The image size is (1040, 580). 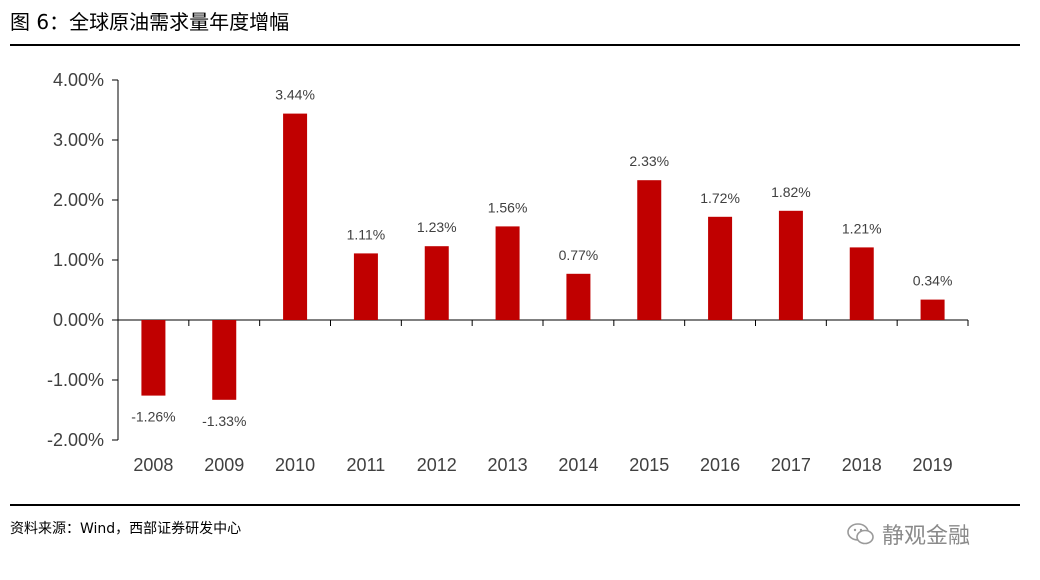 What do you see at coordinates (515, 505) in the screenshot?
I see `bottom-rule` at bounding box center [515, 505].